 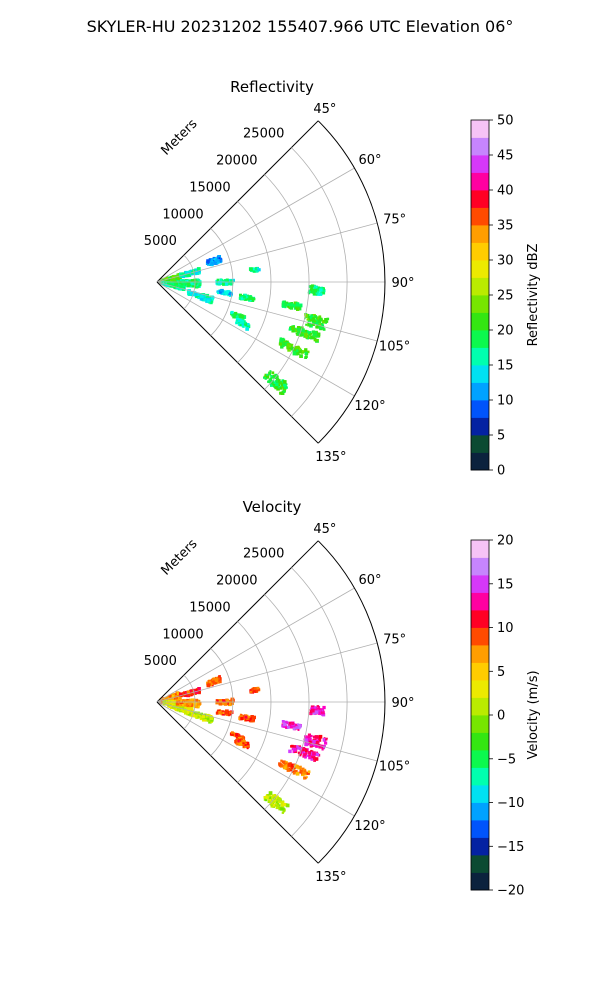 I want to click on range-ring, so click(x=189, y=282).